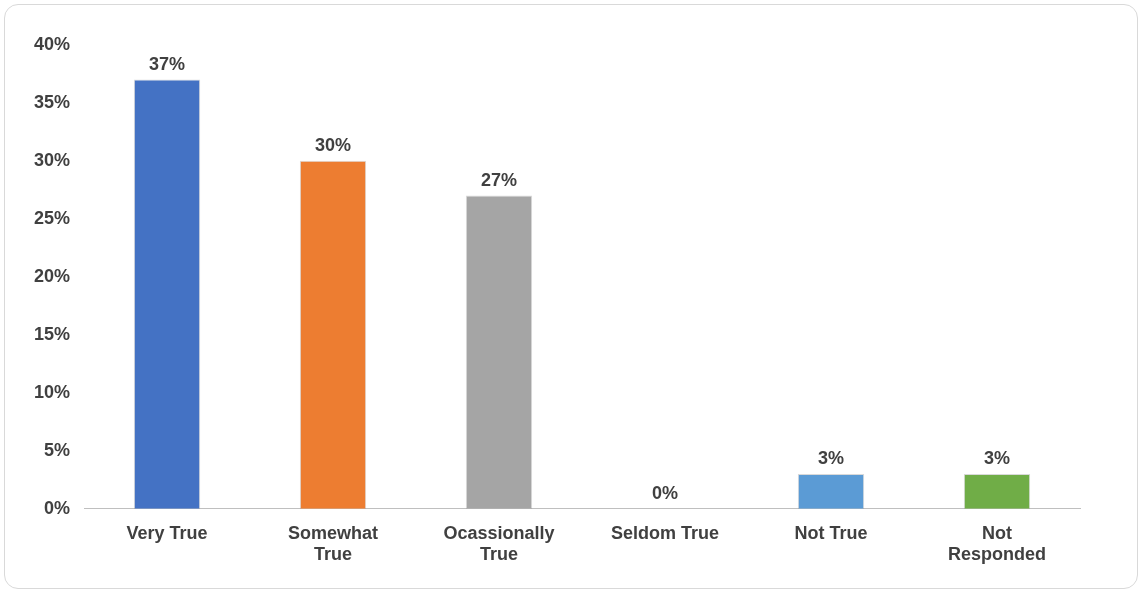  Describe the element at coordinates (167, 532) in the screenshot. I see `x-tick-label: Very True` at that location.